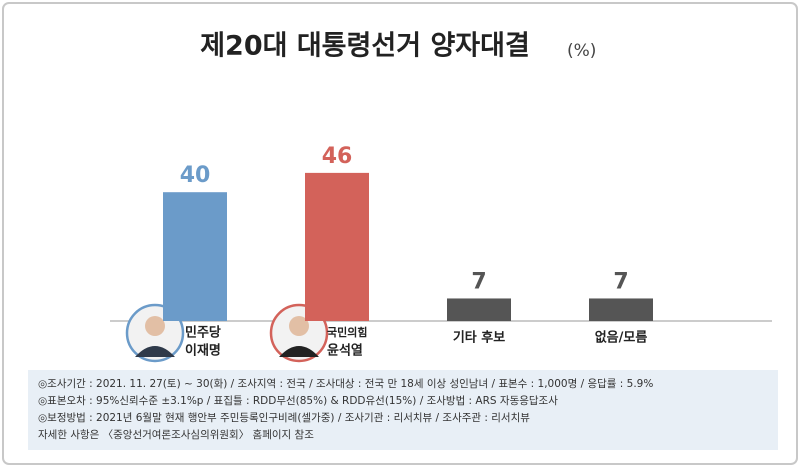 Image resolution: width=800 pixels, height=467 pixels. Describe the element at coordinates (365, 46) in the screenshot. I see `chart-title: 제20대 대통령선거 양자대결` at that location.